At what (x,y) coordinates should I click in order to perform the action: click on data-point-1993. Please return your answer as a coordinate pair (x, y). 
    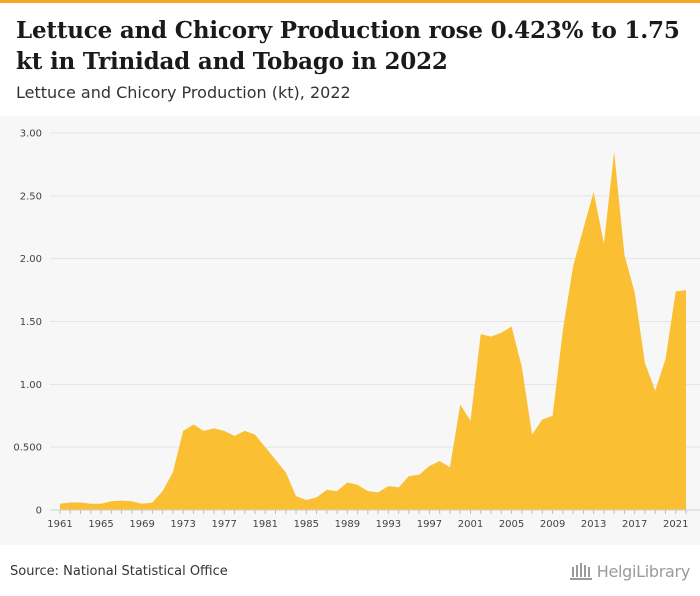
    Looking at the image, I should click on (388, 486).